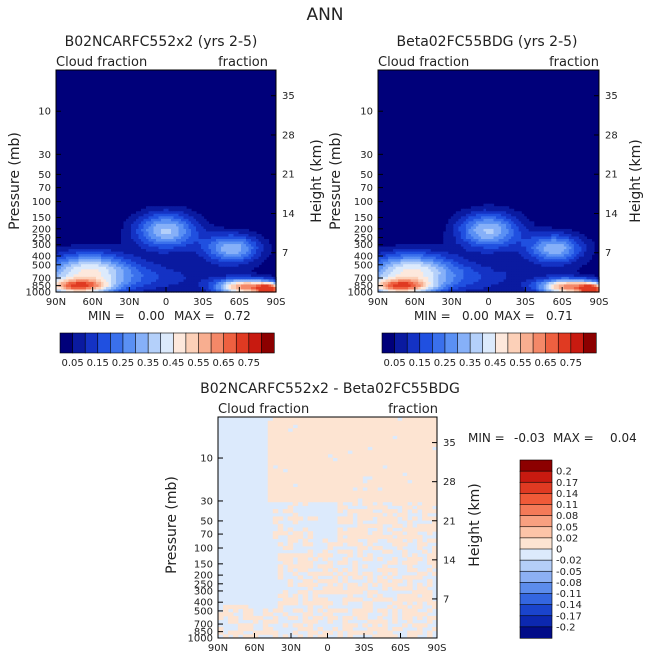 This screenshot has height=664, width=647. I want to click on min-value: 0.00, so click(475, 316).